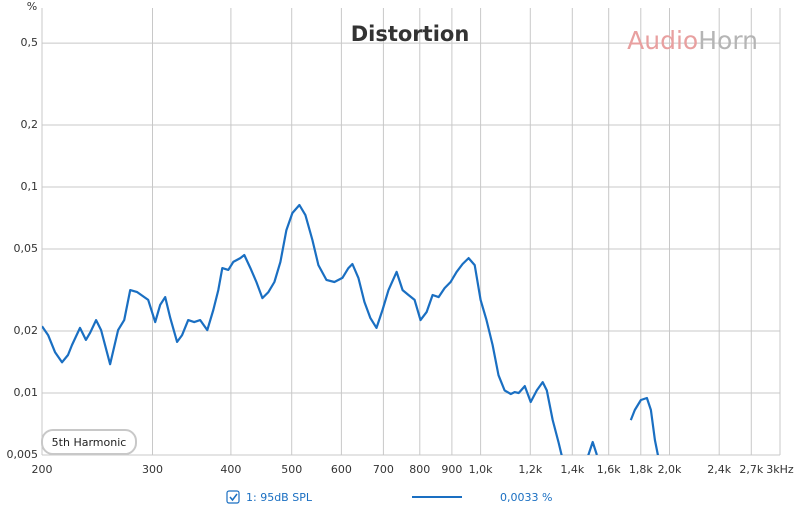  Describe the element at coordinates (751, 469) in the screenshot. I see `x-tick-label: 2,7k` at that location.